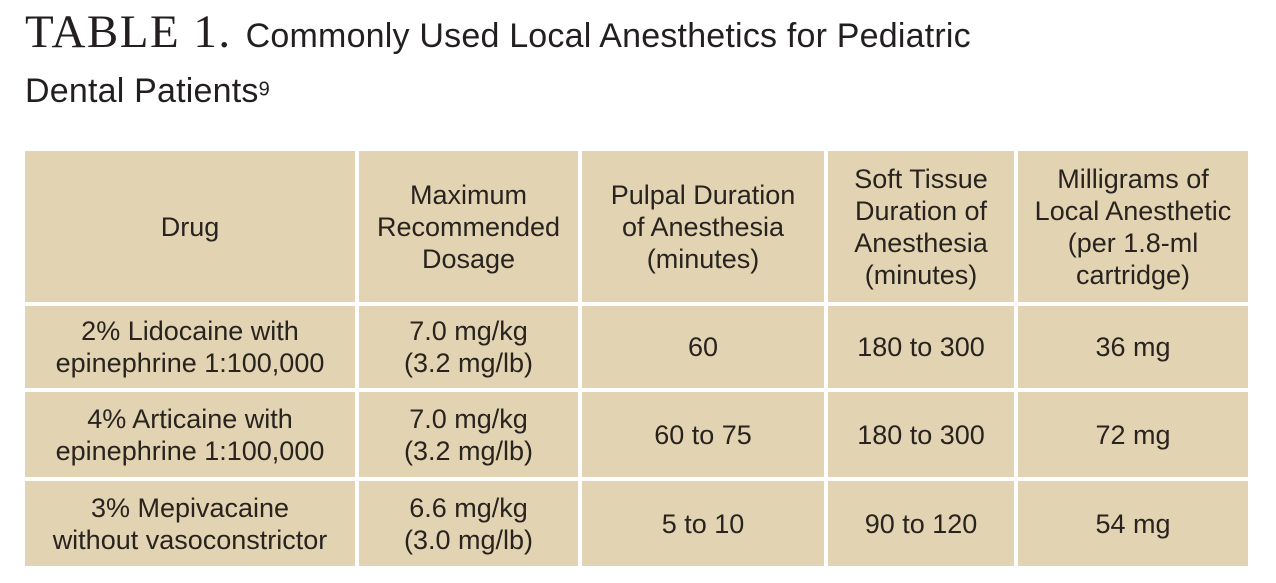  I want to click on table-title-line2: Dental Patients9, so click(615, 94).